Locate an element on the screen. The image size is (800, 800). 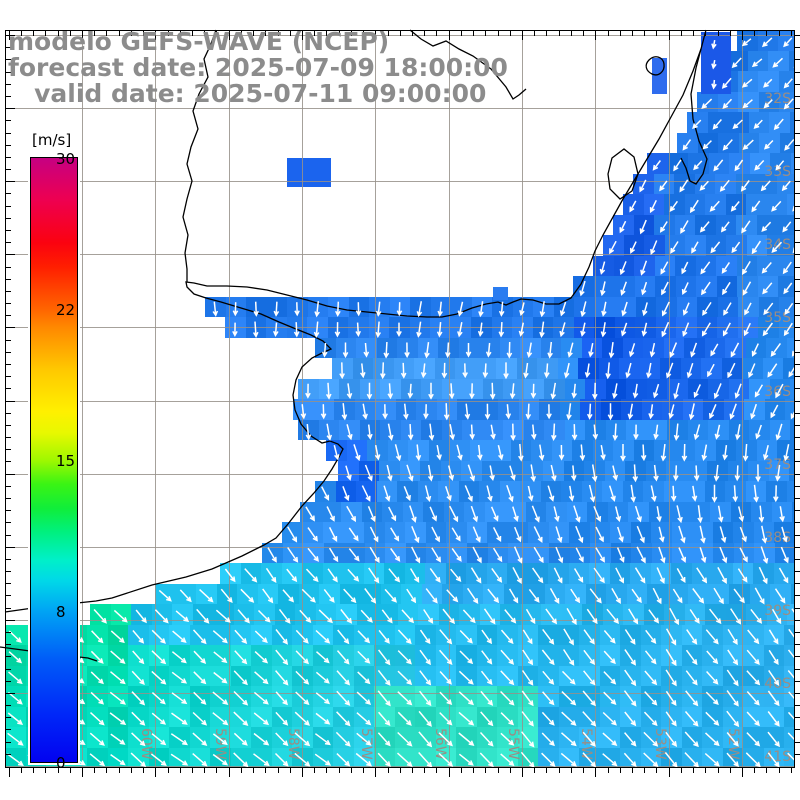
colorbar-tick-label: 30 is located at coordinates (66, 159).